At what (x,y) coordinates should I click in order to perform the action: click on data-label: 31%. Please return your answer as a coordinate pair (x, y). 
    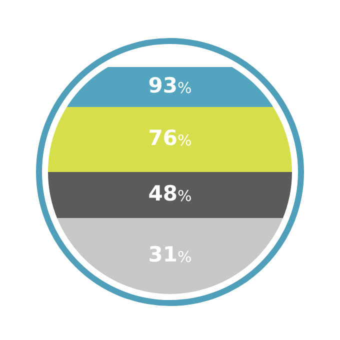
    Looking at the image, I should click on (170, 254).